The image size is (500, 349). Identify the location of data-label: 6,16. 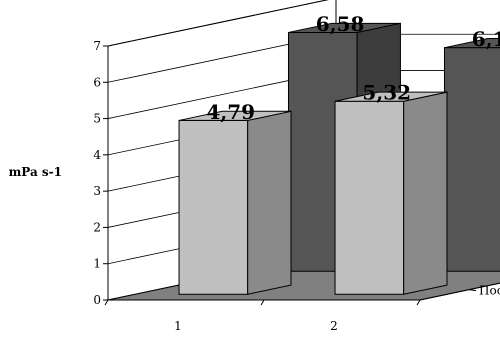
(486, 39).